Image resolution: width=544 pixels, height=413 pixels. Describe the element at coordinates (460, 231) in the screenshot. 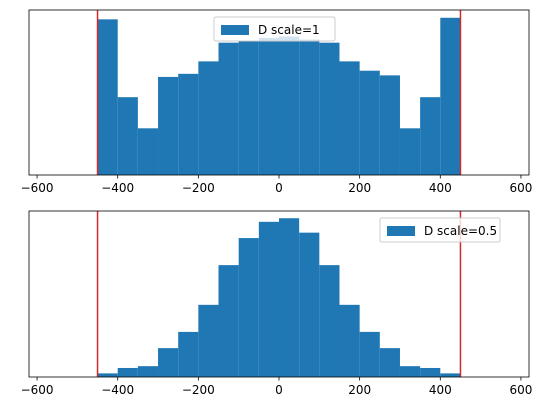

I see `legend-label: D scale=0.5` at that location.